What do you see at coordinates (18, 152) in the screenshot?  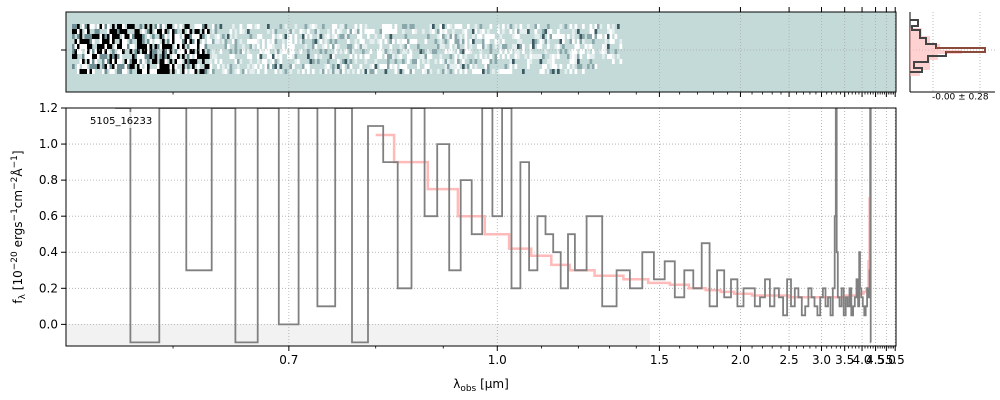 I see `ylabel-close: ]` at bounding box center [18, 152].